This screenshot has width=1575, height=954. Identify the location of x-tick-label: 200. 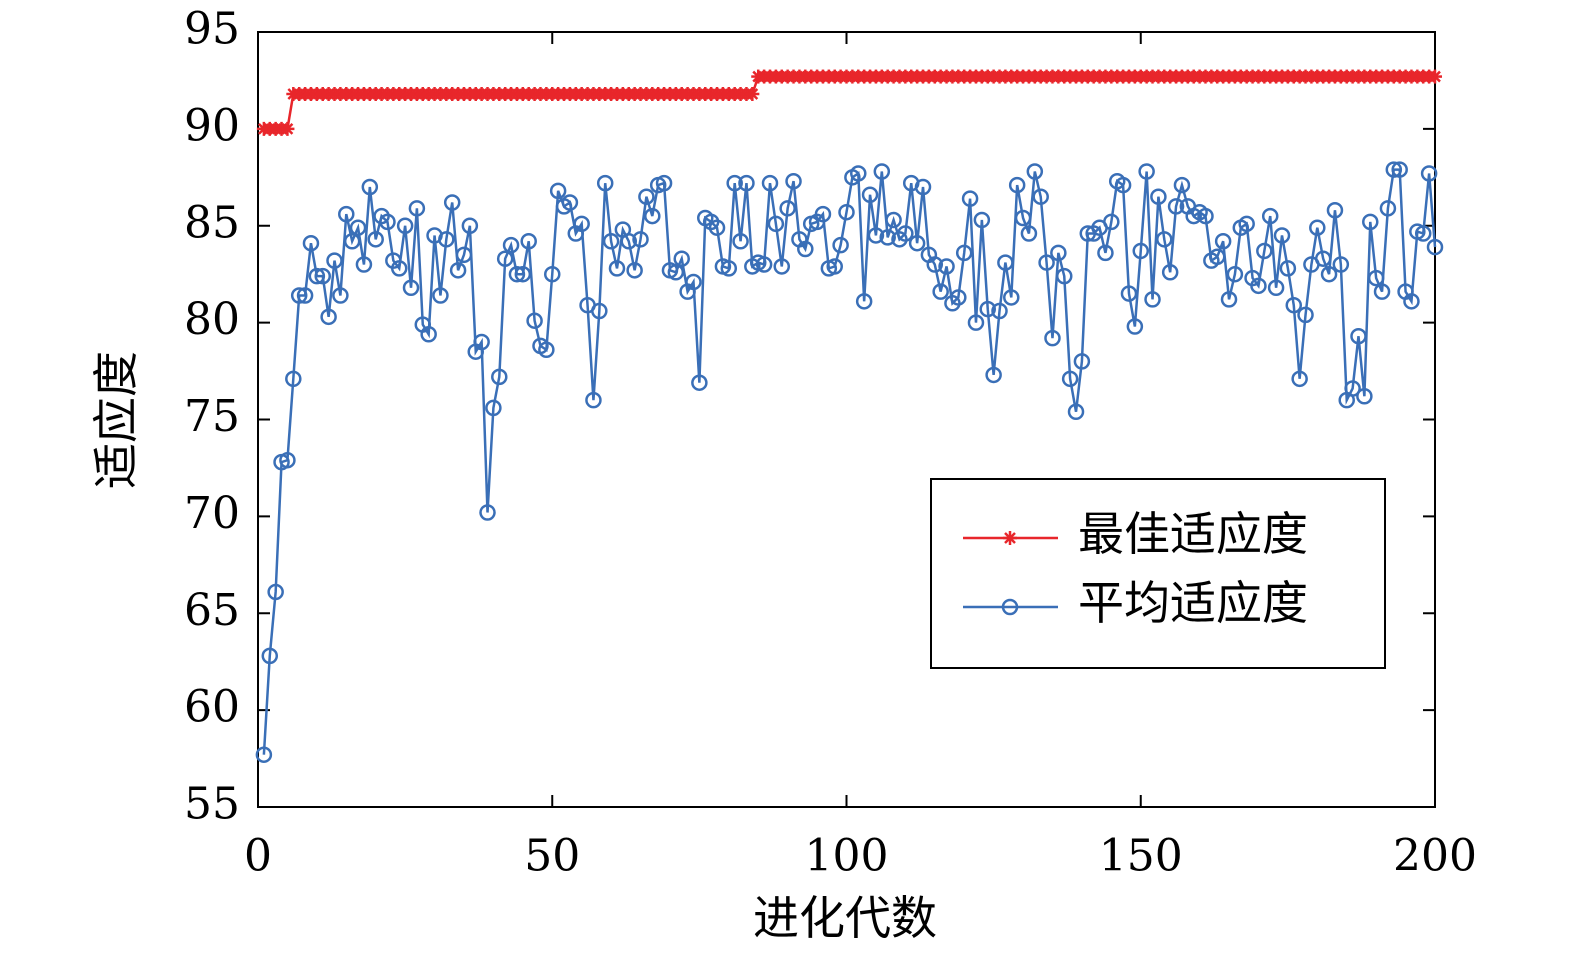
(1435, 856).